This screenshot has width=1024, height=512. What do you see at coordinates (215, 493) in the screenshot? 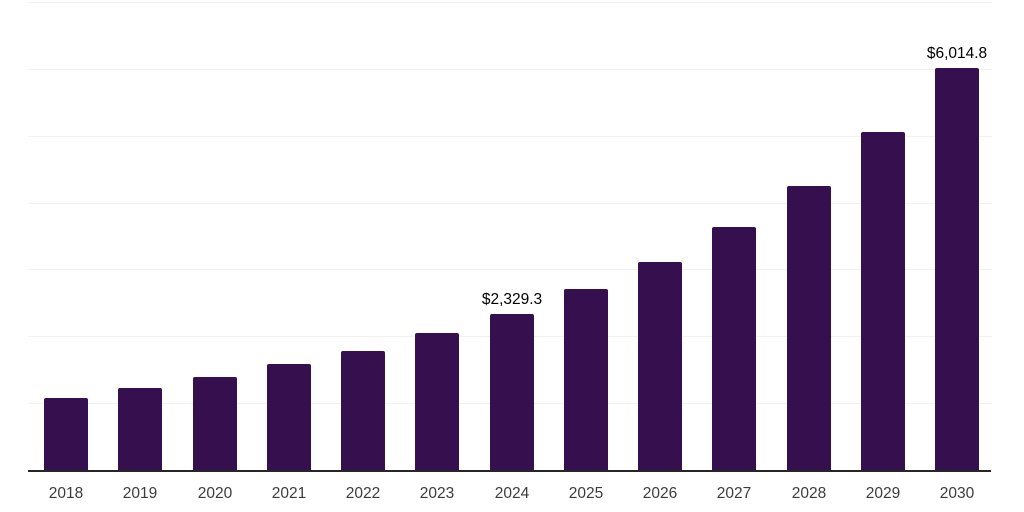
I see `x-tick-label-2020: 2020` at bounding box center [215, 493].